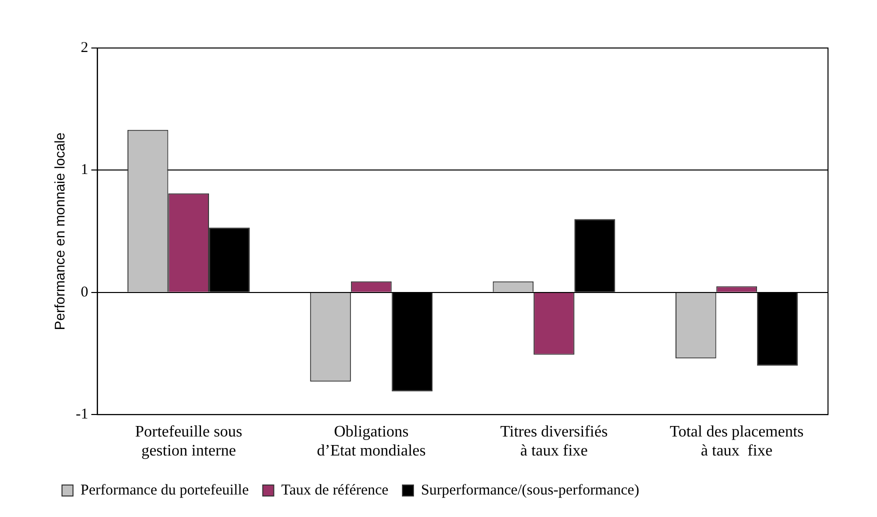 The height and width of the screenshot is (517, 877). I want to click on legend-label: Taux de référence, so click(335, 490).